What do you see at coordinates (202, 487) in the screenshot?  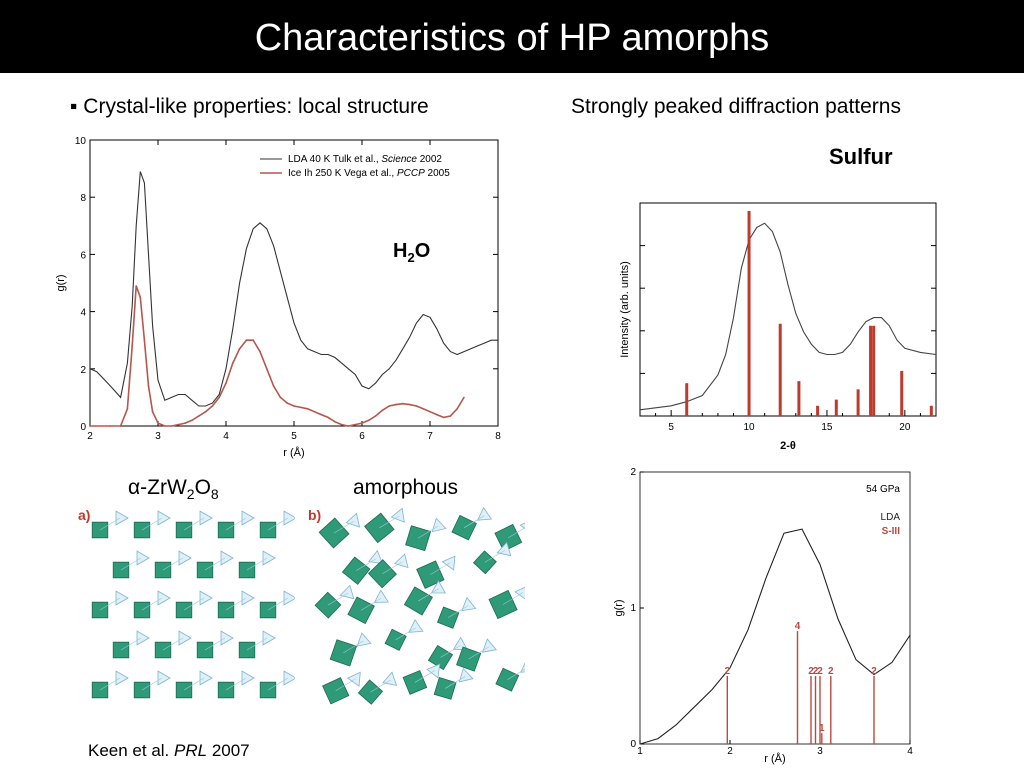 I see `o-text: O` at bounding box center [202, 487].